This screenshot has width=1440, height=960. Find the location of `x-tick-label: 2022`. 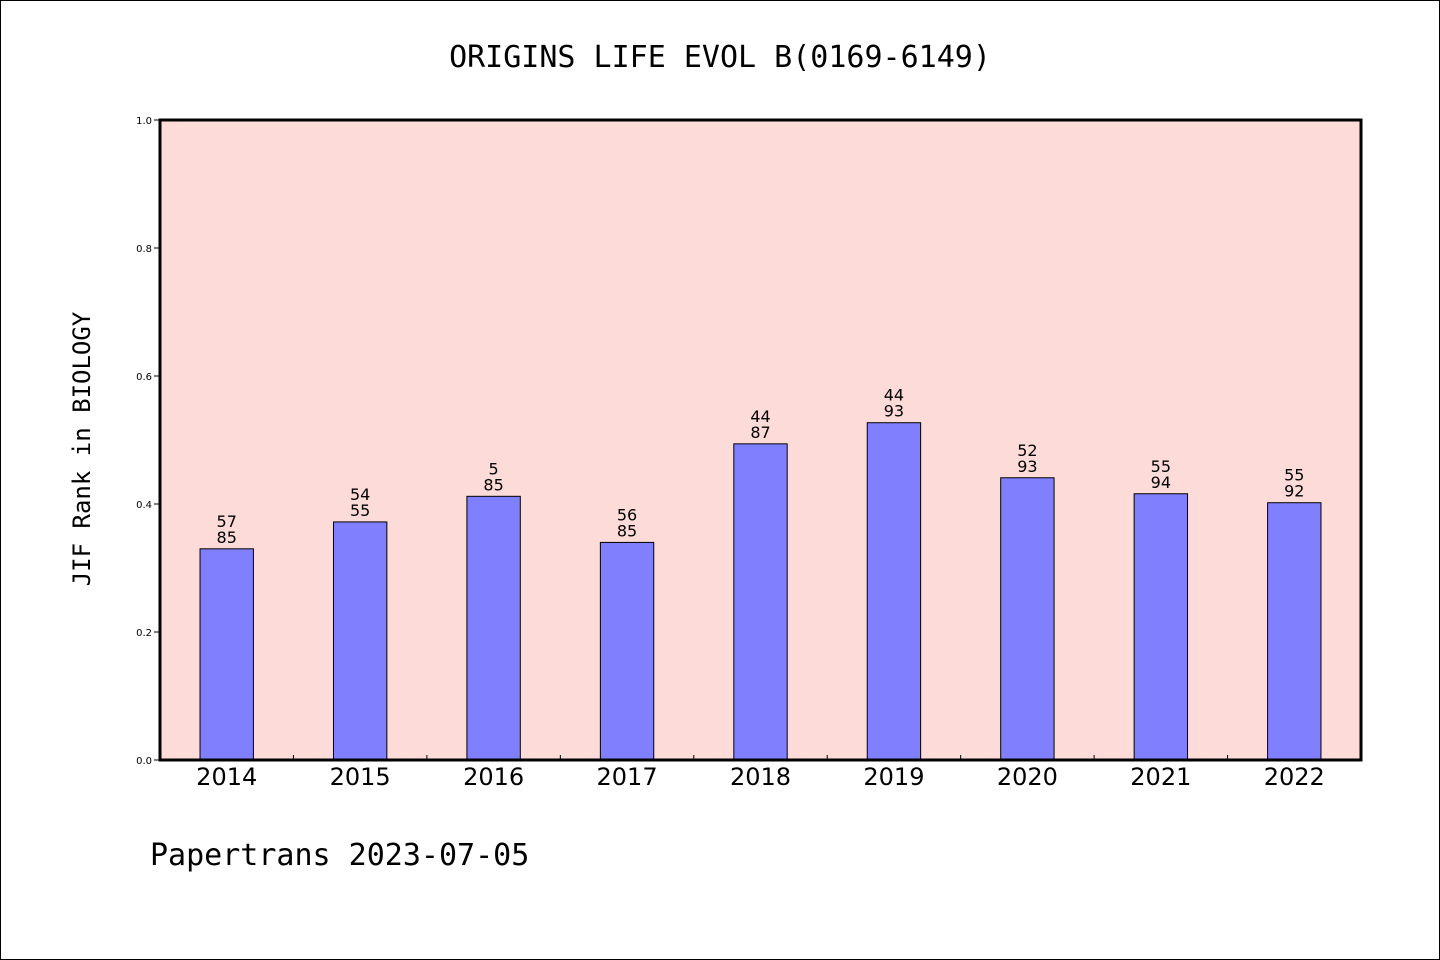

x-tick-label: 2022 is located at coordinates (1294, 777).